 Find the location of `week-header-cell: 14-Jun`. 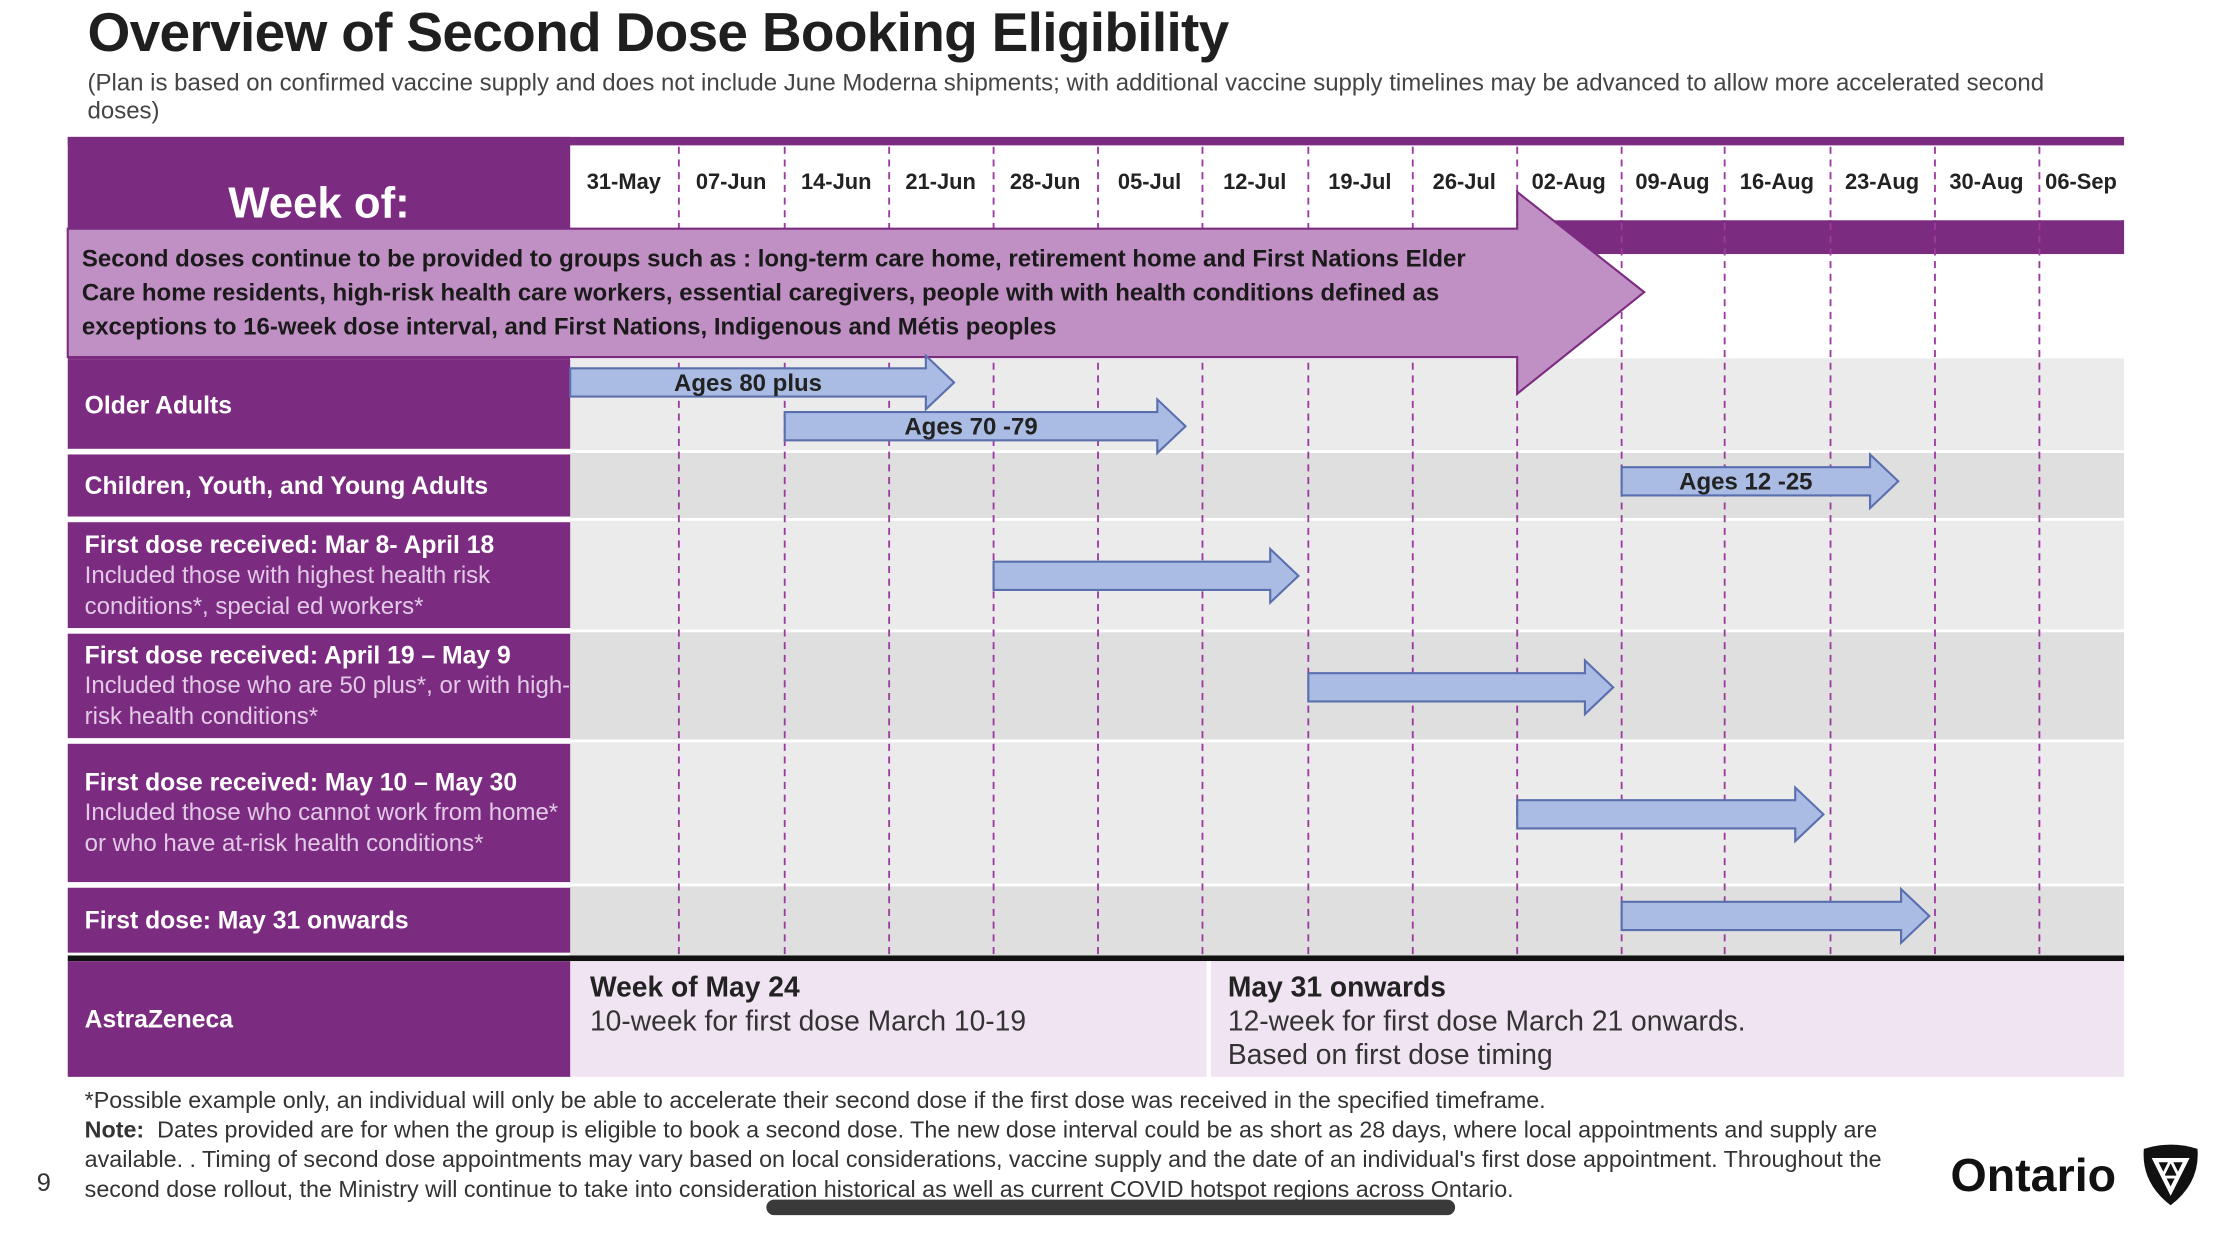

week-header-cell: 14-Jun is located at coordinates (836, 183).